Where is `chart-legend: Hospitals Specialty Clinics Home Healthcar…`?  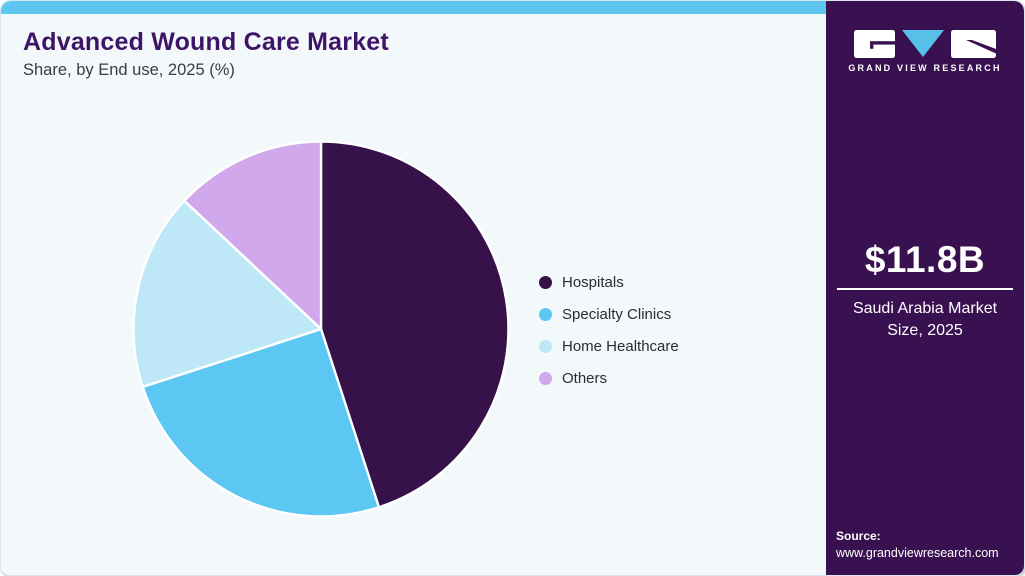 chart-legend: Hospitals Specialty Clinics Home Healthcar… is located at coordinates (609, 330).